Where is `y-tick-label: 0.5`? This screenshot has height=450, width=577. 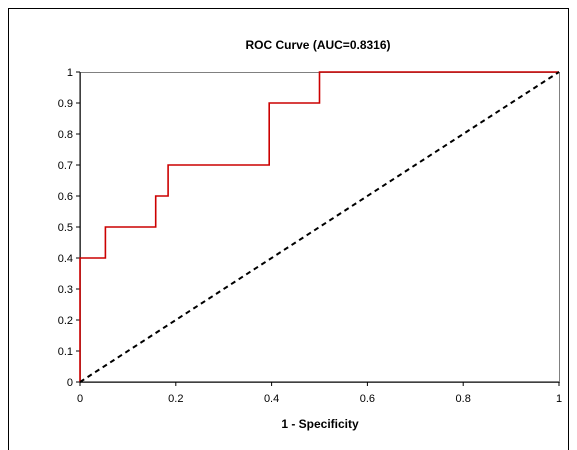 y-tick-label: 0.5 is located at coordinates (65, 228).